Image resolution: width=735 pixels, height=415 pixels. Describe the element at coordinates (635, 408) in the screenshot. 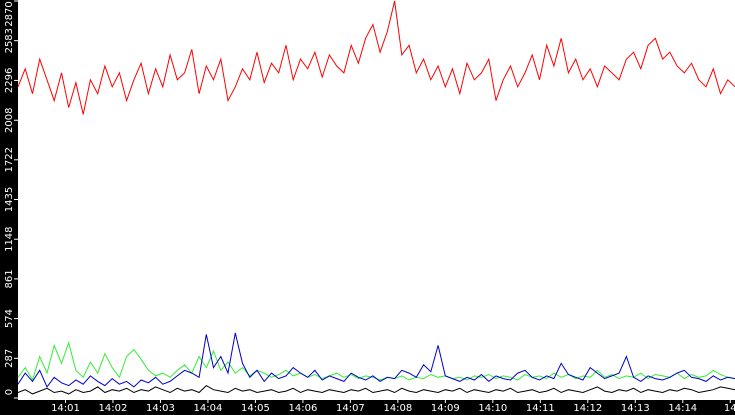

I see `x-tick-label: 14:13` at that location.